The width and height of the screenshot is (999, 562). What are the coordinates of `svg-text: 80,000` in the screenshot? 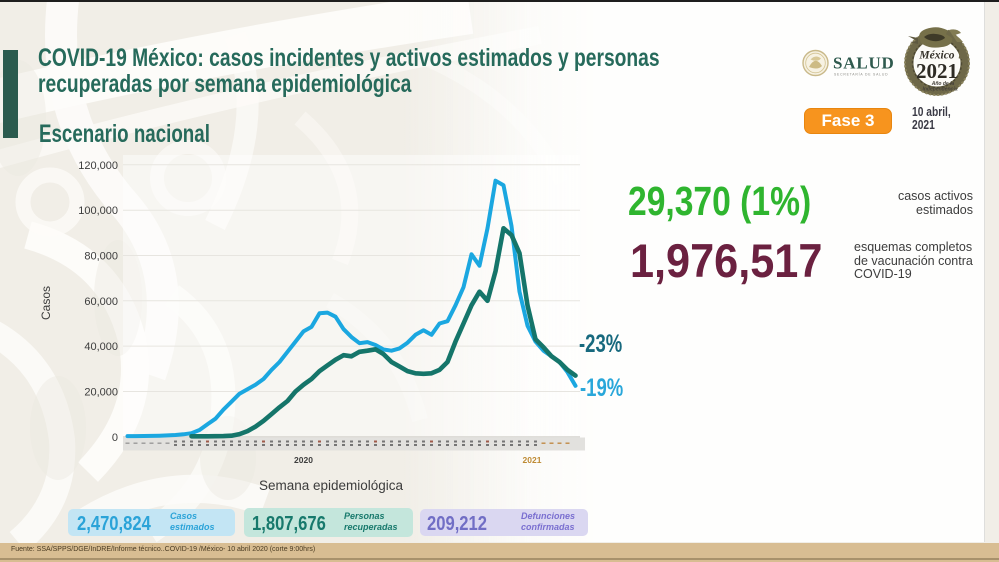 It's located at (101, 257).